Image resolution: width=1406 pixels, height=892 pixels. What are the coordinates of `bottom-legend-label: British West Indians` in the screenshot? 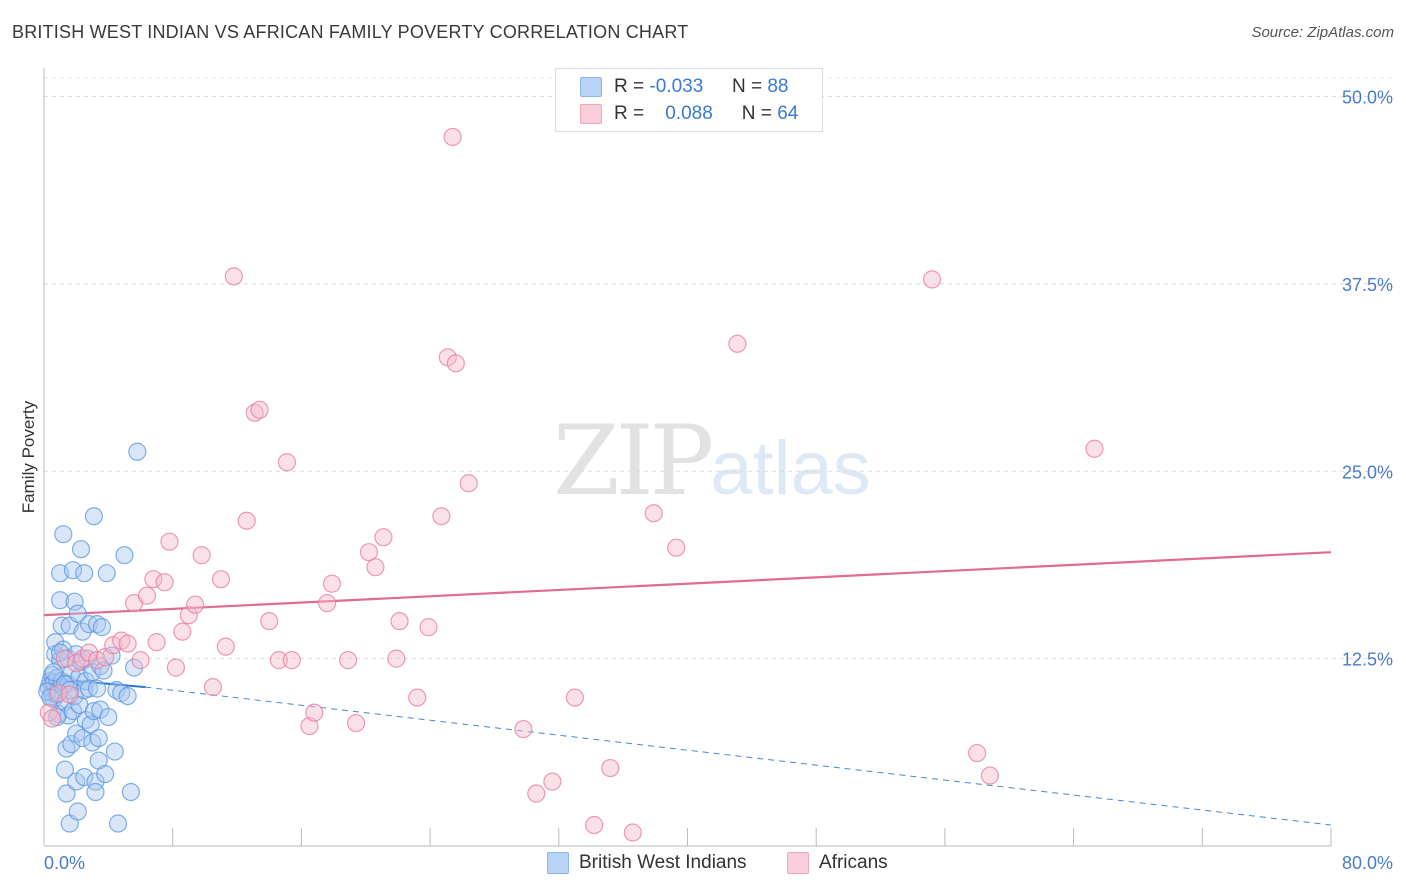 It's located at (663, 862).